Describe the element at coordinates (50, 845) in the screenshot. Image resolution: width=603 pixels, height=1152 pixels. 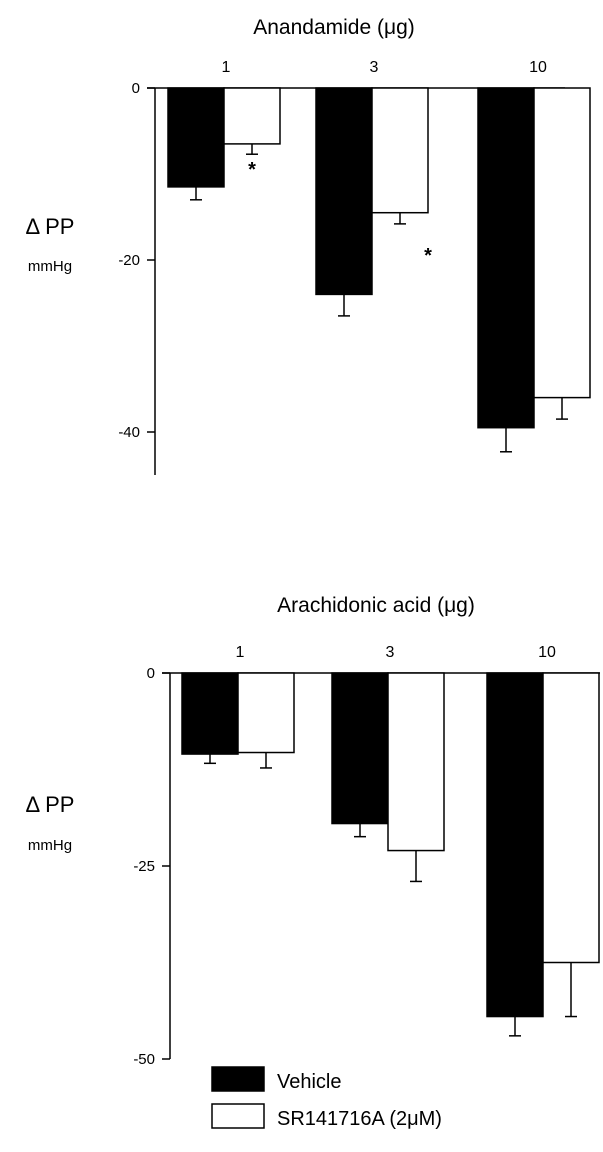
I see `chart-2-yunit: mmHg` at that location.